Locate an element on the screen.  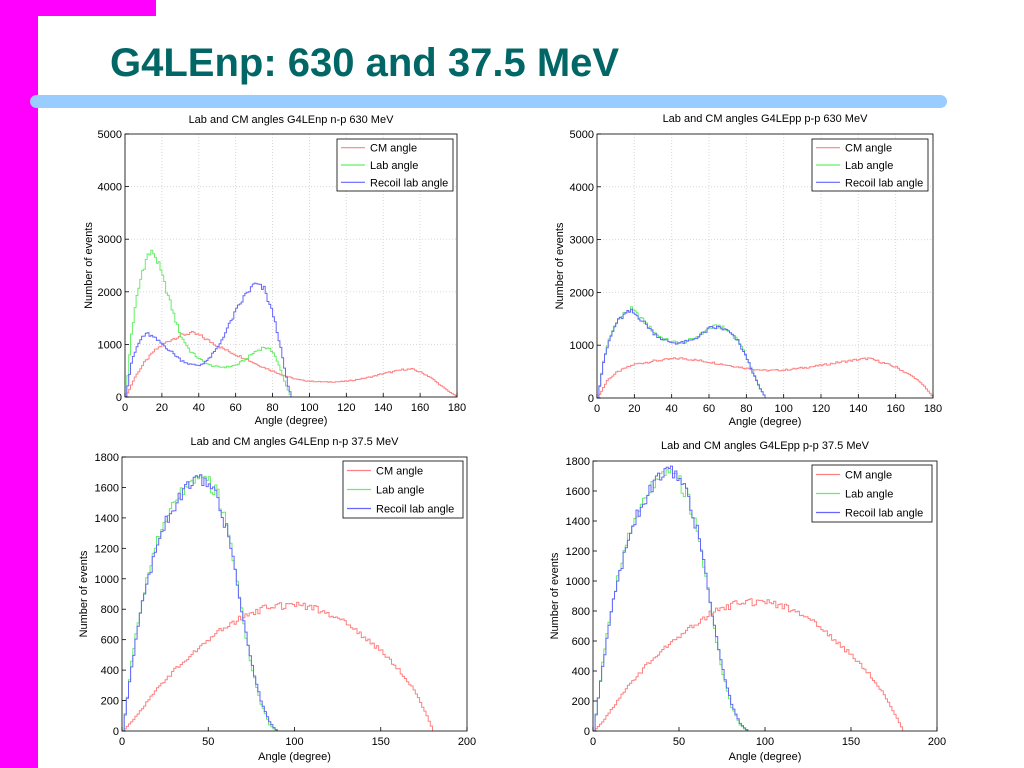
chart-title: Lab and CM angles G4LEnp n-p 37.5 MeV is located at coordinates (295, 442).